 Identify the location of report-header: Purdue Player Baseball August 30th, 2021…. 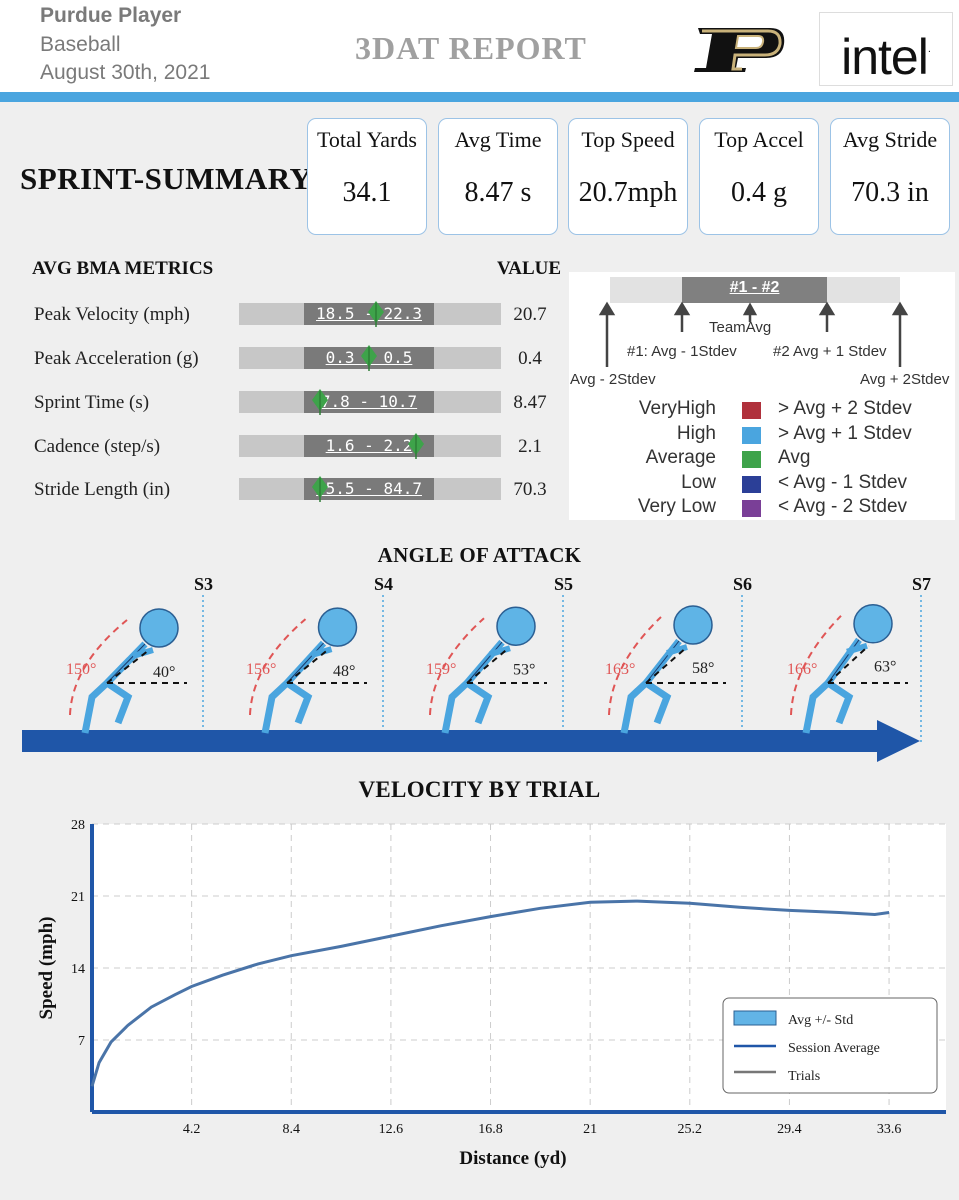
(479, 46).